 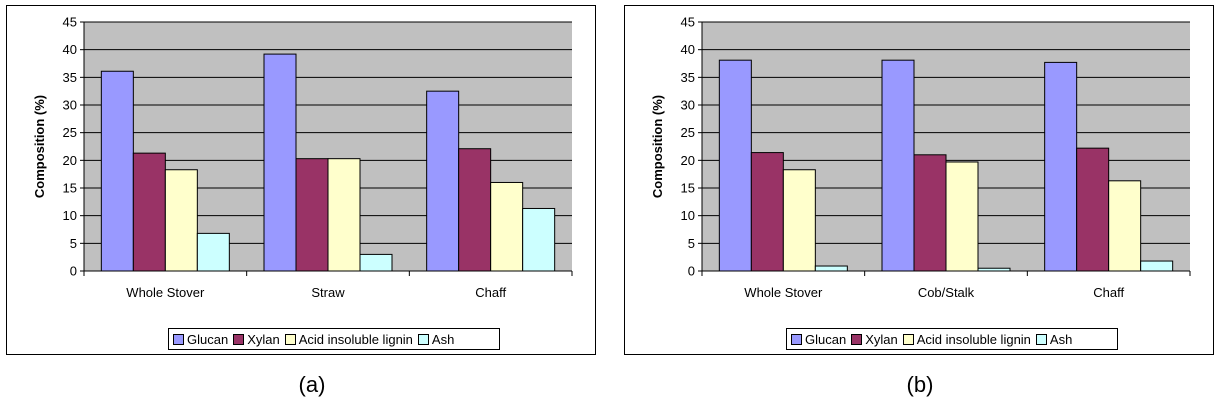 I want to click on caption-b: (b), so click(x=920, y=384).